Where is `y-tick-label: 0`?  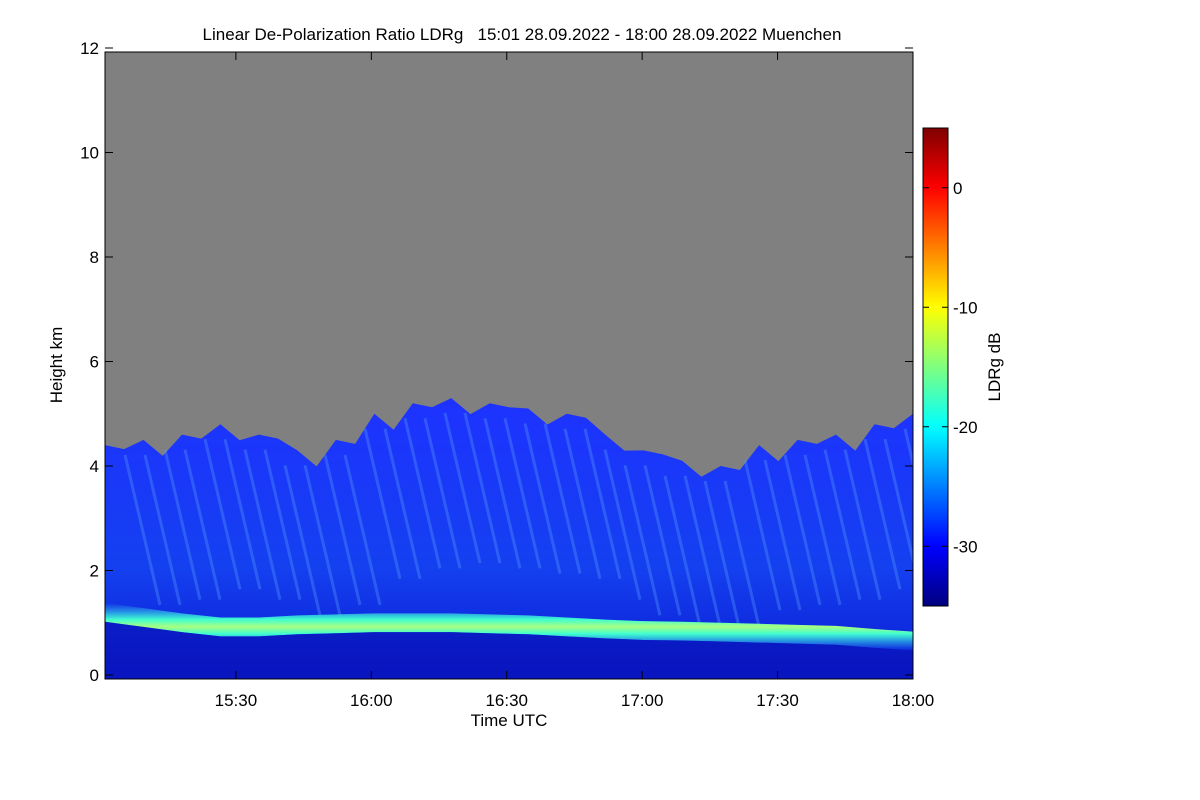
y-tick-label: 0 is located at coordinates (94, 675).